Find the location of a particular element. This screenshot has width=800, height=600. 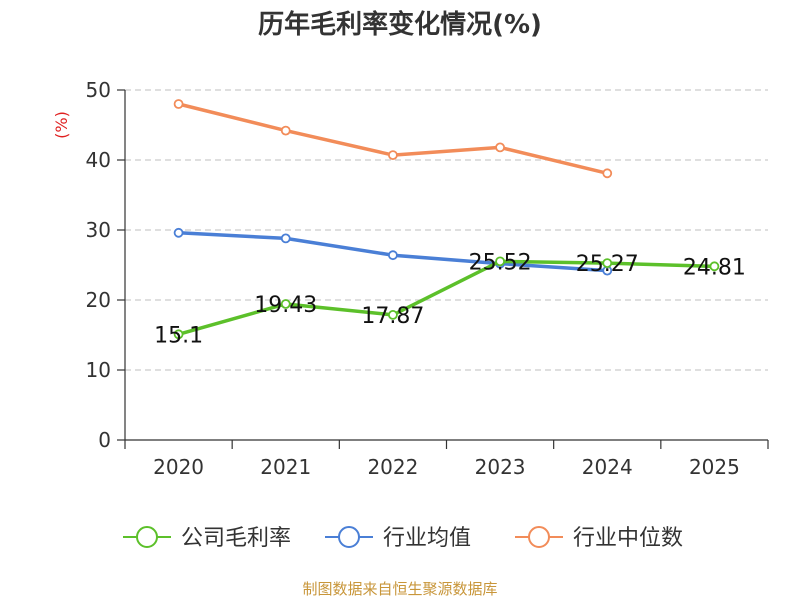

data-label: 19.43 is located at coordinates (285, 305).